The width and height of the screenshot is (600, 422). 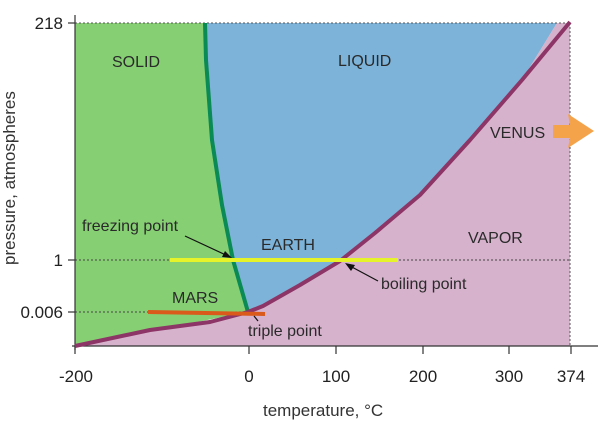 I want to click on mars-label: MARS, so click(x=195, y=298).